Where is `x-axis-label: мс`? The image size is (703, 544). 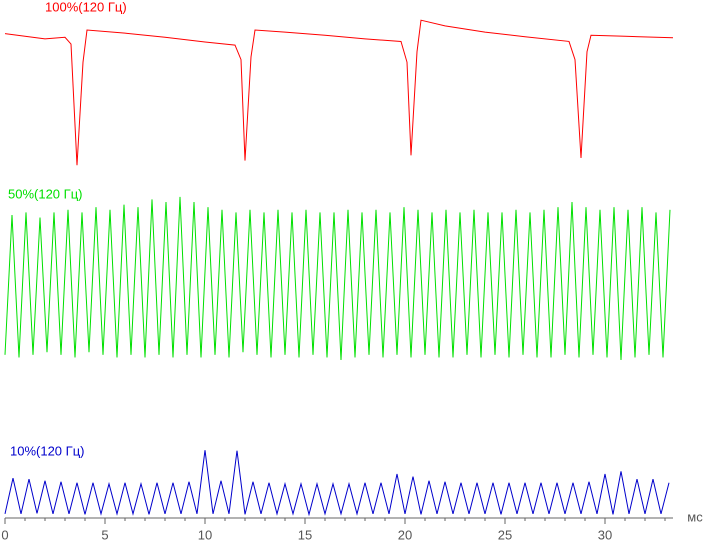 x-axis-label: мс is located at coordinates (695, 516).